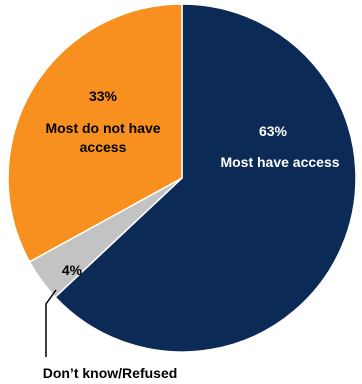 Image resolution: width=362 pixels, height=384 pixels. Describe the element at coordinates (273, 131) in the screenshot. I see `slice-most-have-access-percent: 63%` at that location.